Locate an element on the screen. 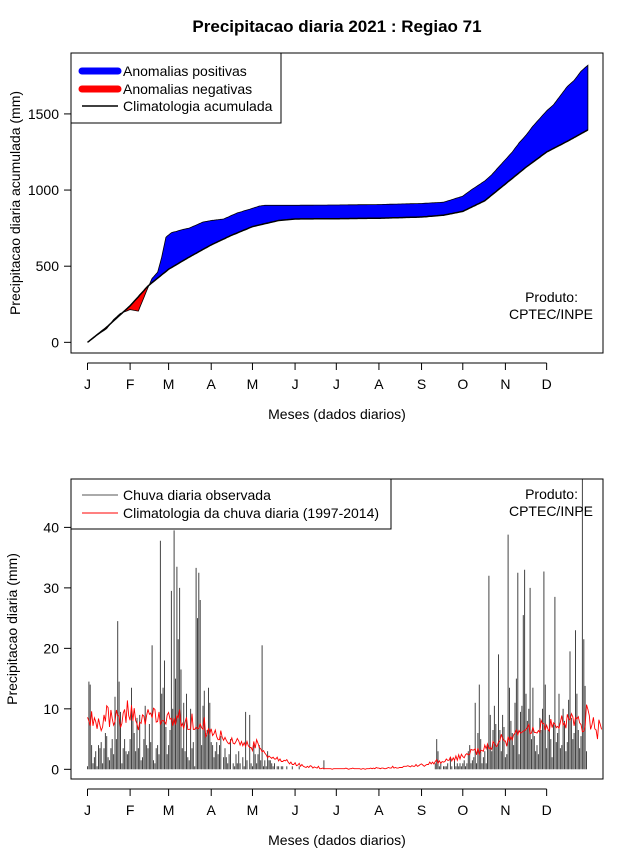 Image resolution: width=640 pixels, height=850 pixels. accumulated-x-label: Meses (dados diarios) is located at coordinates (337, 414).